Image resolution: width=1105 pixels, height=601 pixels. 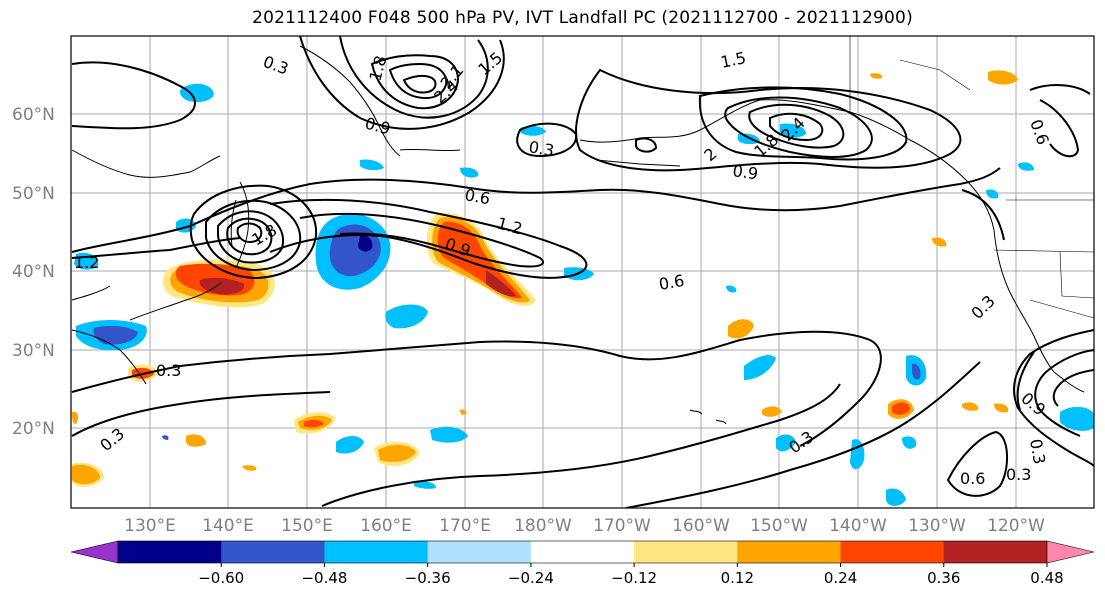 What do you see at coordinates (221, 578) in the screenshot?
I see `colorbar-tick-label: −0.60` at bounding box center [221, 578].